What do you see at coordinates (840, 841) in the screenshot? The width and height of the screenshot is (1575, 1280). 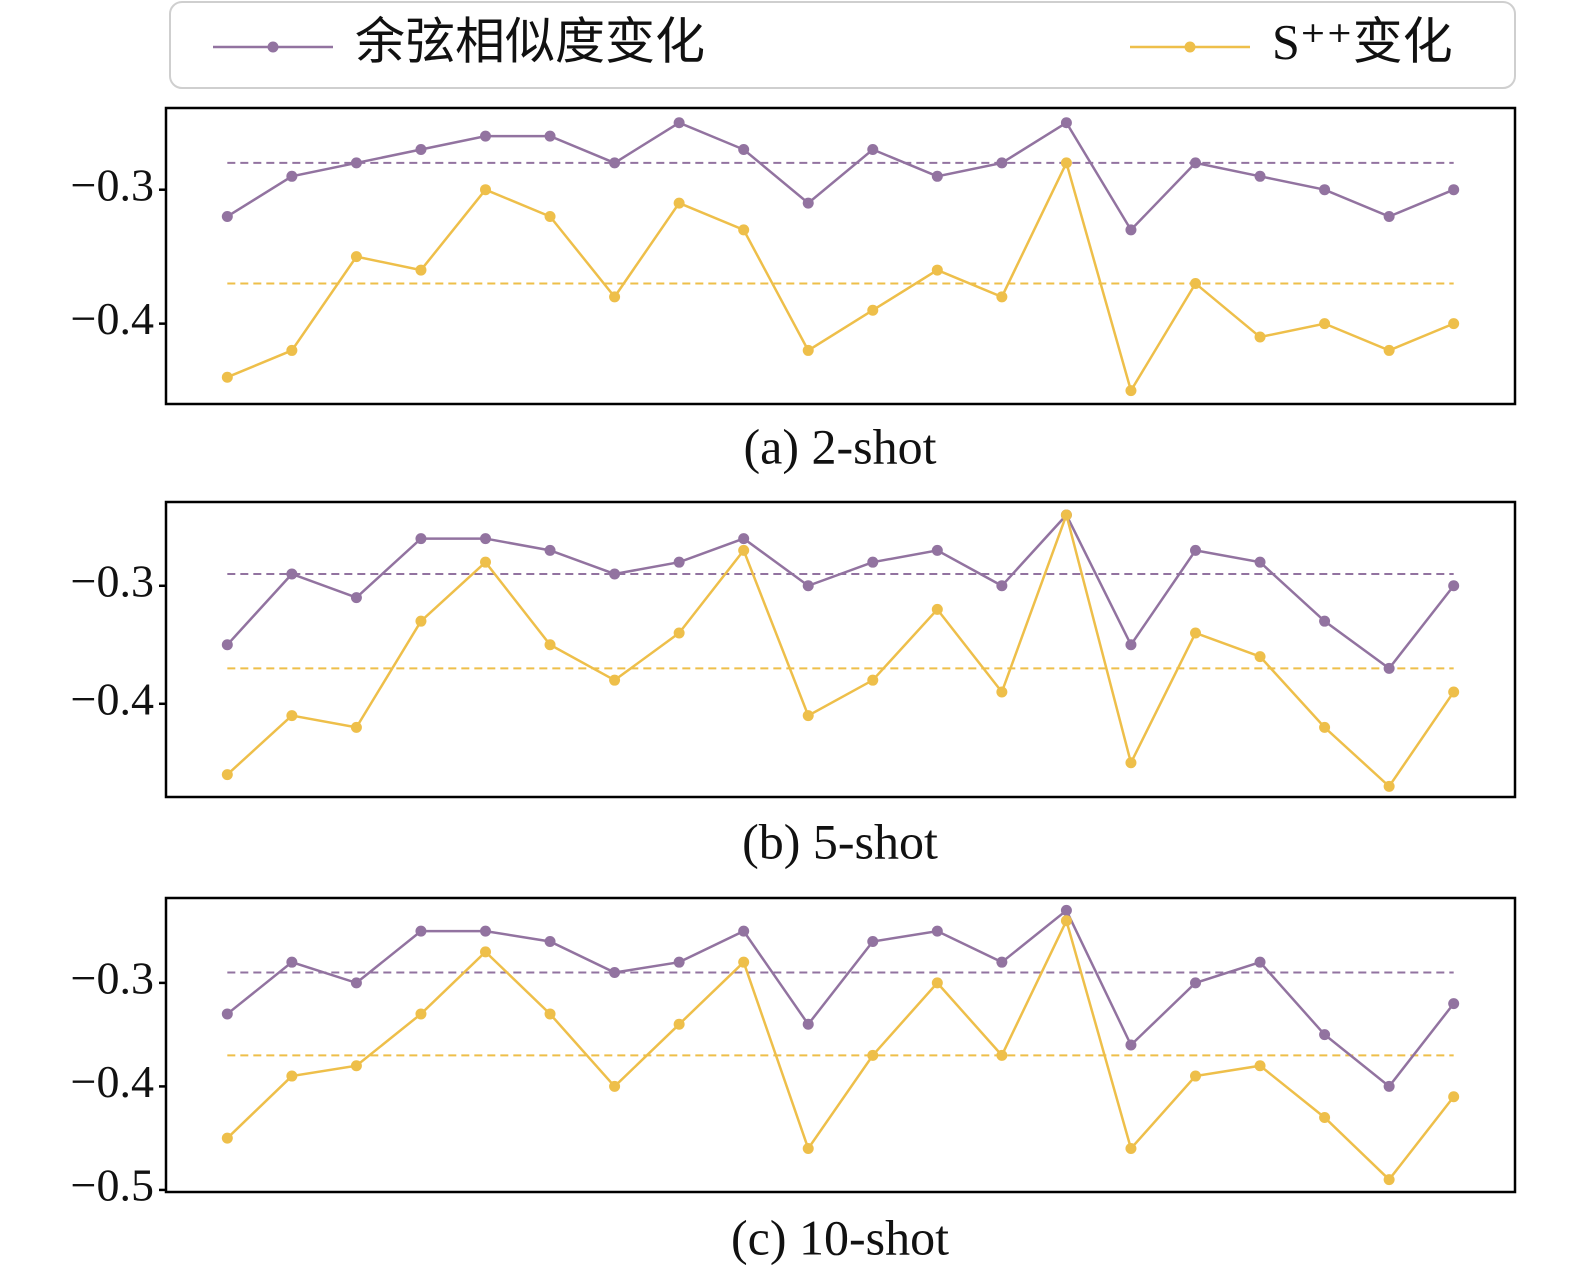 I see `caption: (b) 5-shot` at bounding box center [840, 841].